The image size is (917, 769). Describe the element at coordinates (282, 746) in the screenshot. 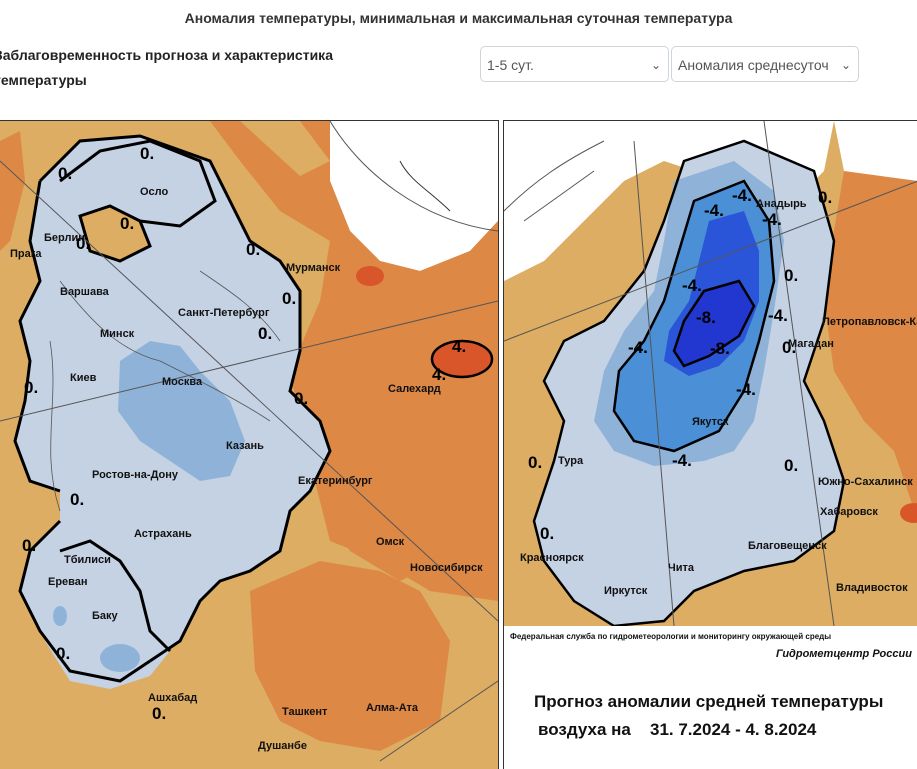

I see `city-label: Душанбе` at that location.